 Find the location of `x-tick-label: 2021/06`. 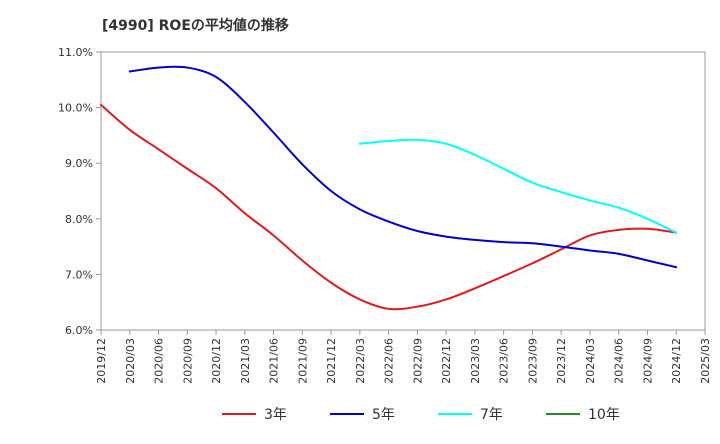

x-tick-label: 2021/06 is located at coordinates (274, 361).